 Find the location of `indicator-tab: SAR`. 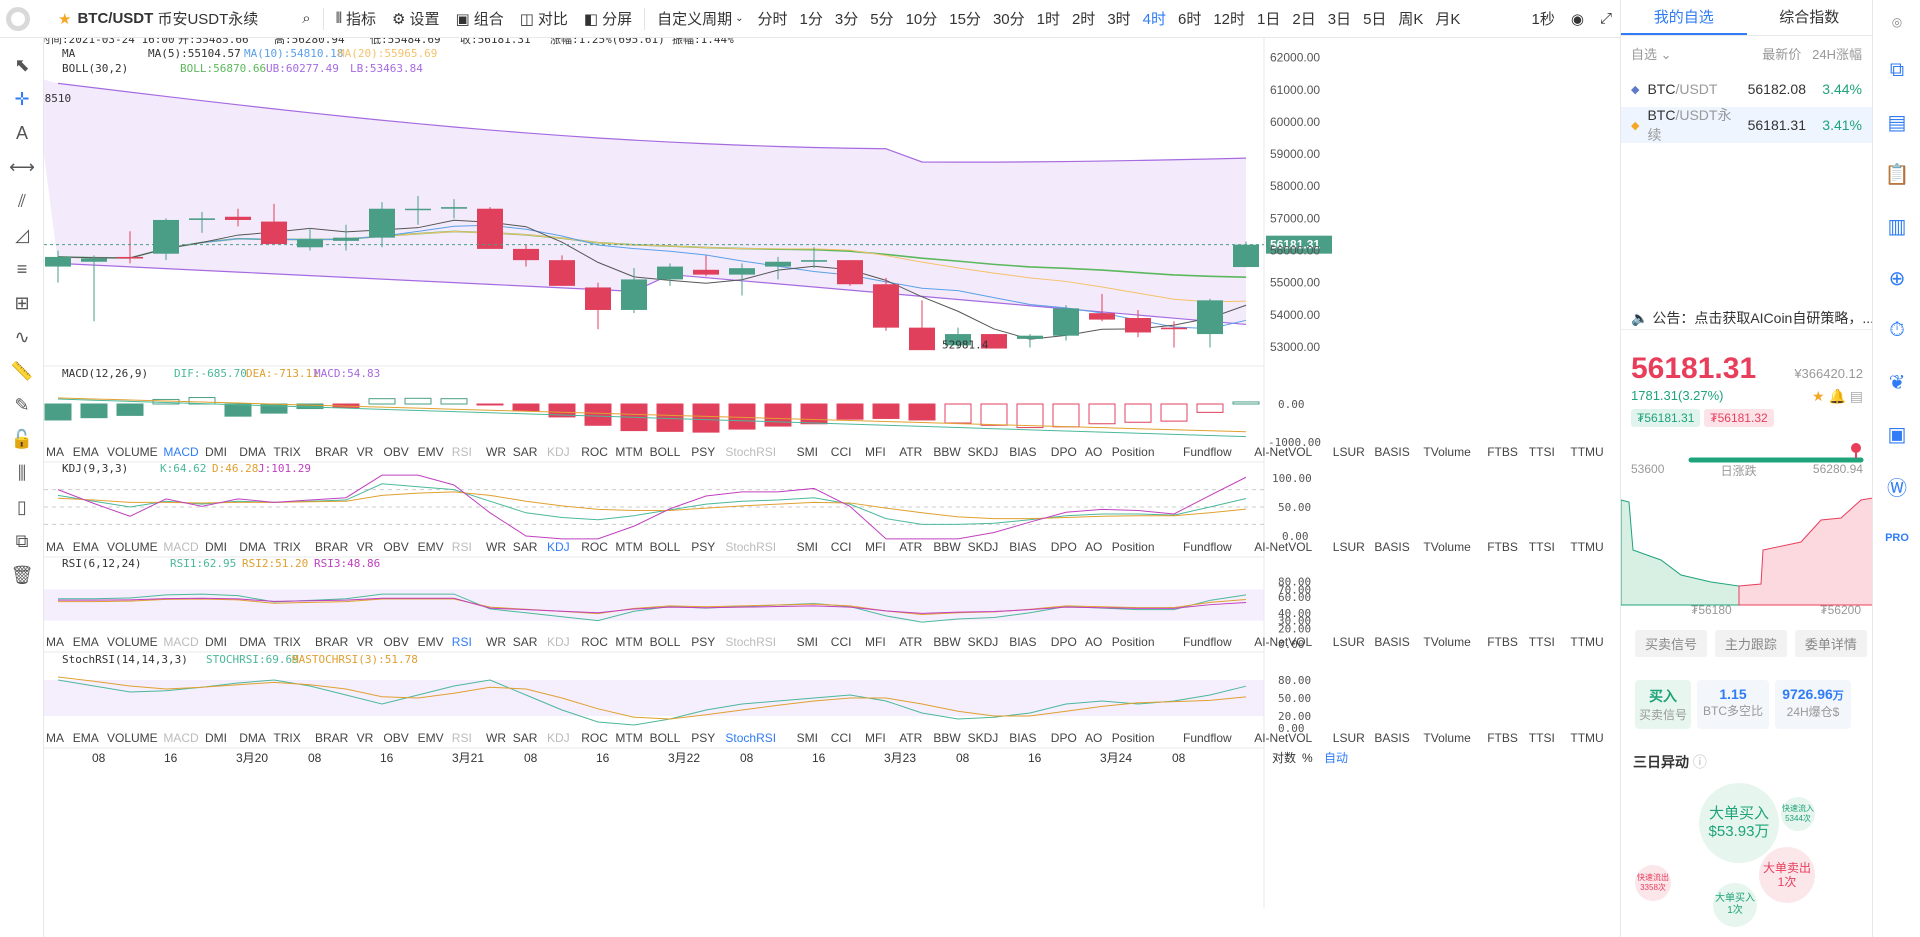

indicator-tab: SAR is located at coordinates (525, 547).